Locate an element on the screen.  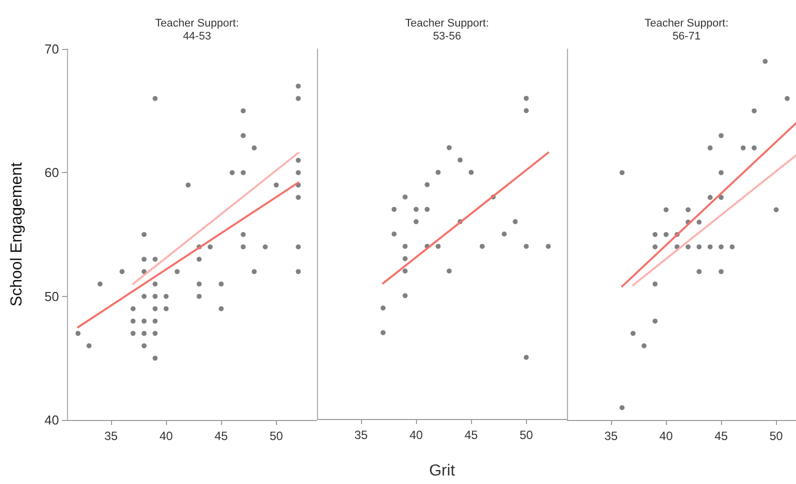
chart-title: Teacher Support: 53-56 is located at coordinates (447, 30).